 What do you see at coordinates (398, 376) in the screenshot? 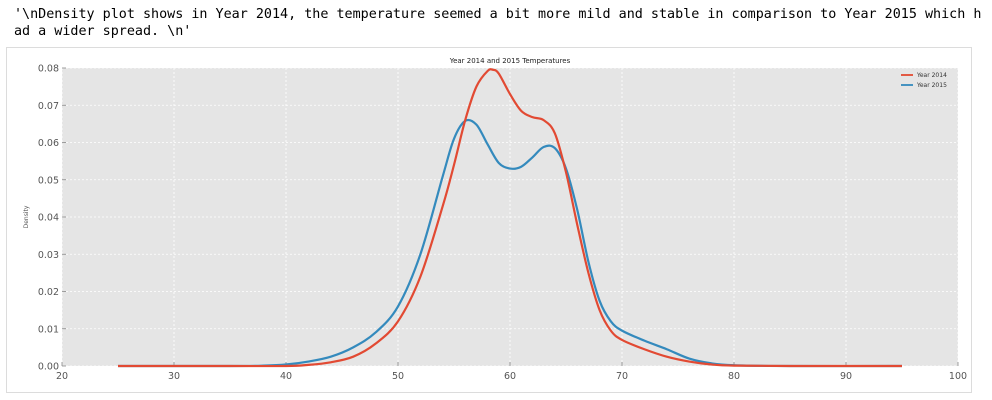
I see `x-tick-label: 50` at bounding box center [398, 376].